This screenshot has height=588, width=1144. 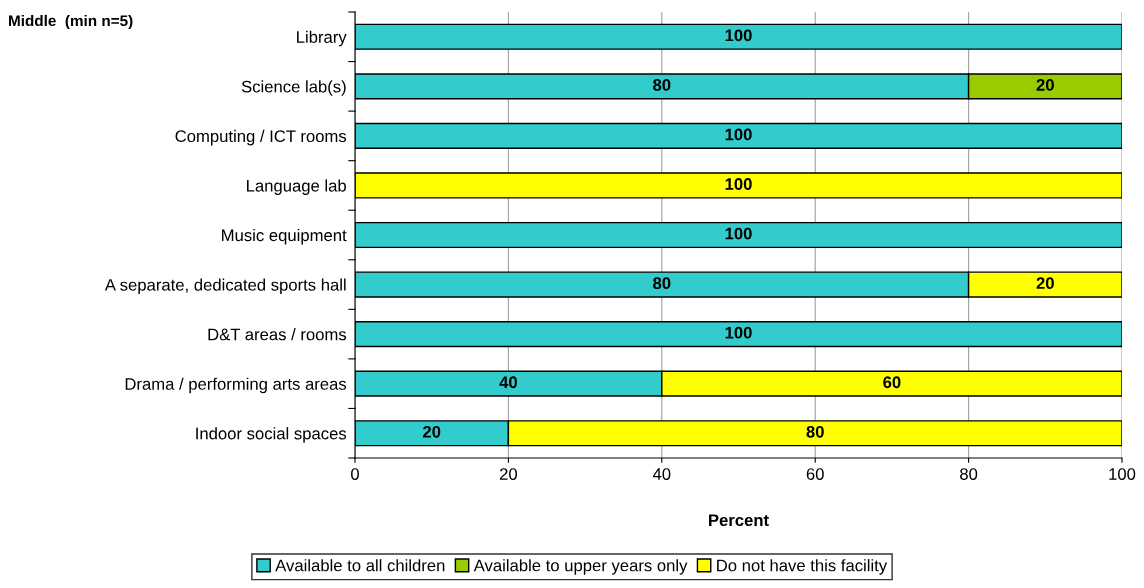 What do you see at coordinates (661, 474) in the screenshot?
I see `x-tick-label: 40` at bounding box center [661, 474].